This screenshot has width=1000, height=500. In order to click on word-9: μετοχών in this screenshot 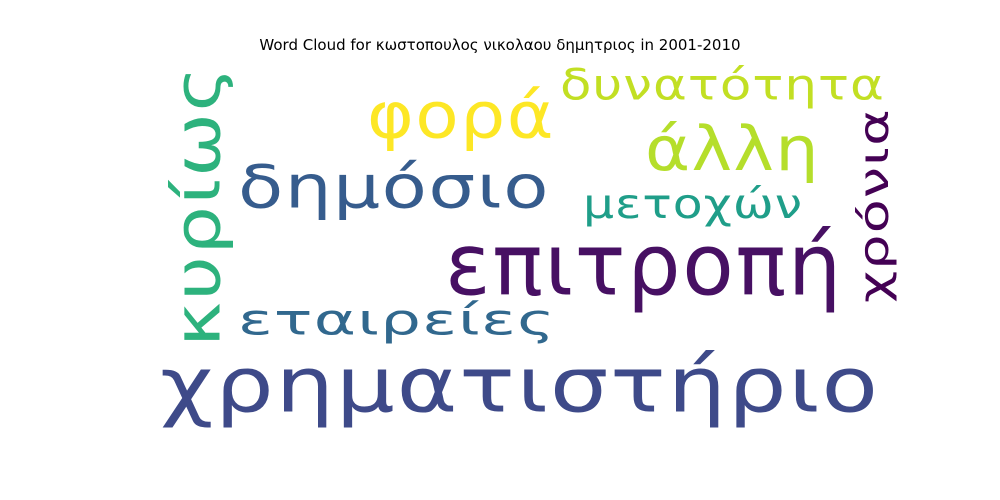, I will do `click(693, 204)`.